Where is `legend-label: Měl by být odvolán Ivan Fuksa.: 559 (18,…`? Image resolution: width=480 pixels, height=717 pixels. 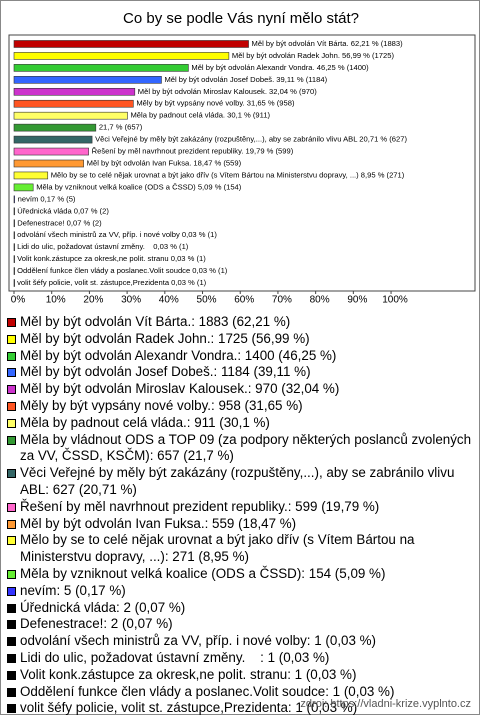
legend-label: Měl by být odvolán Ivan Fuksa.: 559 (18,… is located at coordinates (158, 523).